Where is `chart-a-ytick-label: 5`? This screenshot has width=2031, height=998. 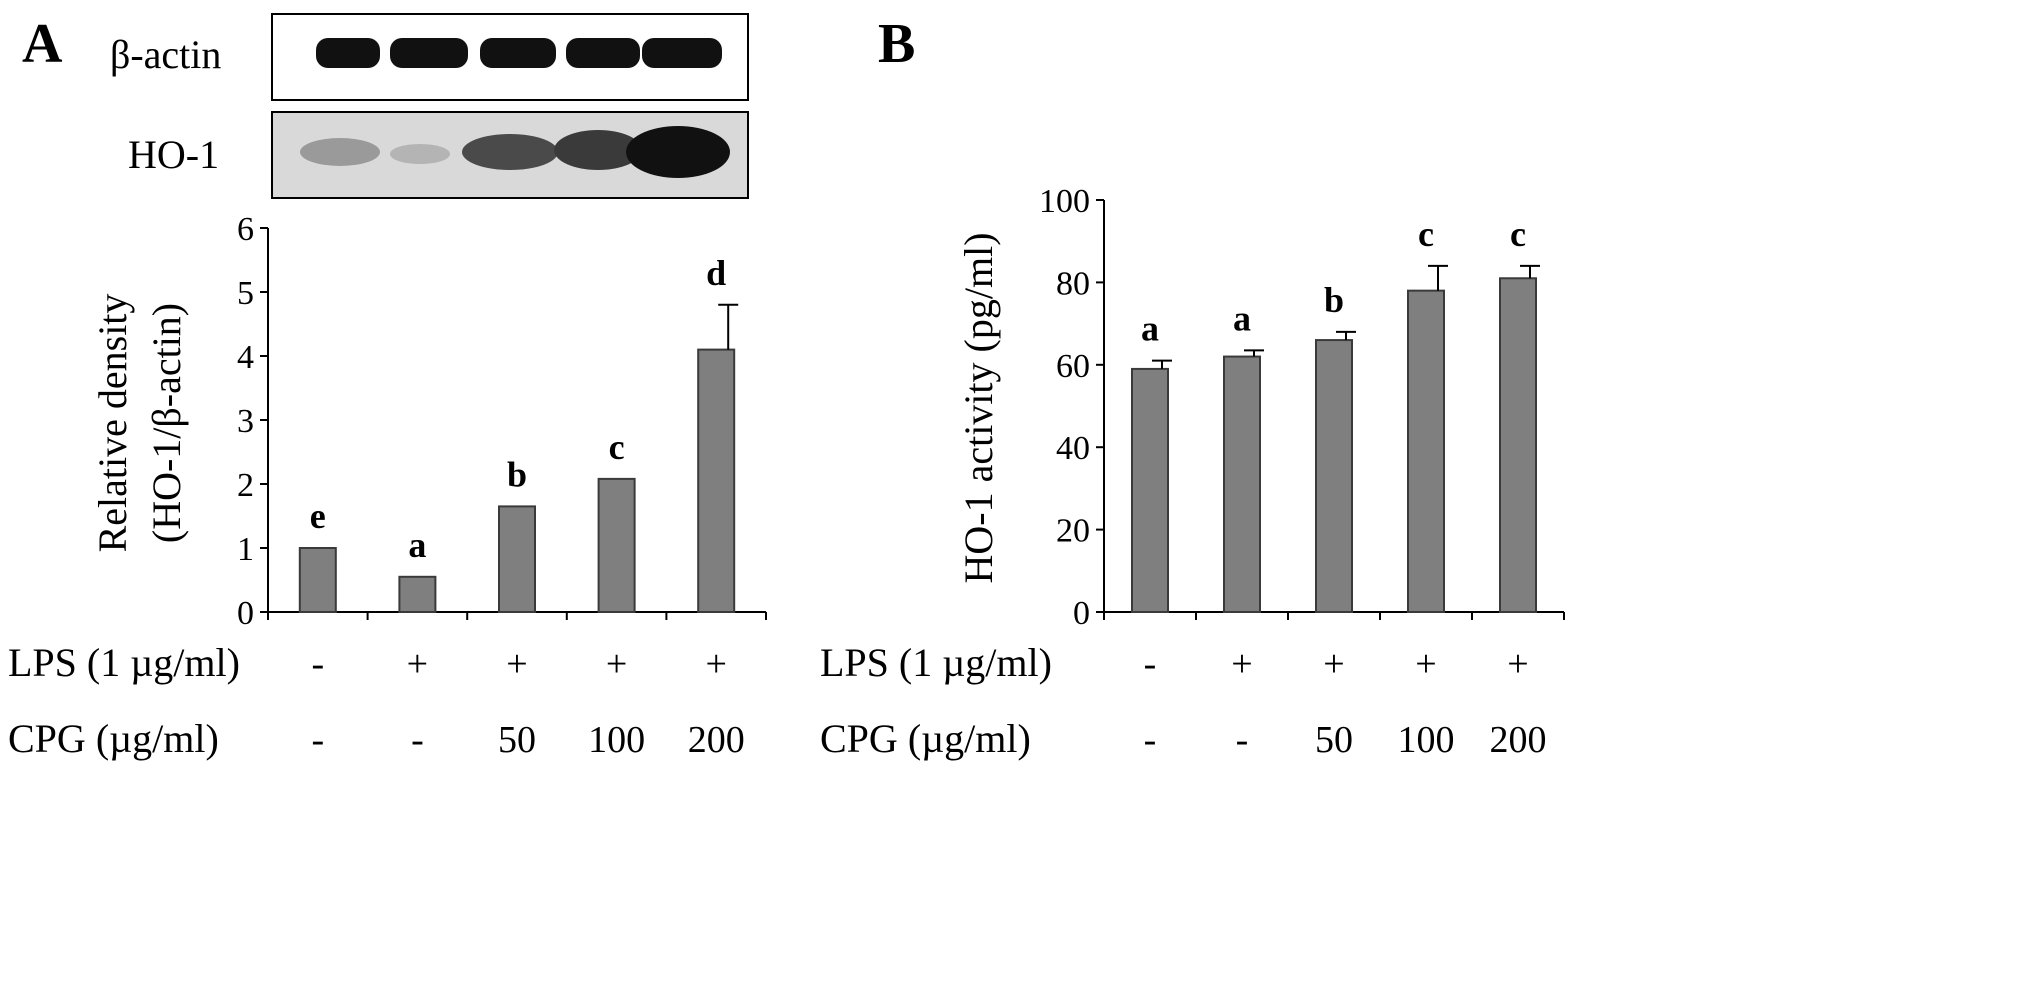 chart-a-ytick-label: 5 is located at coordinates (245, 293).